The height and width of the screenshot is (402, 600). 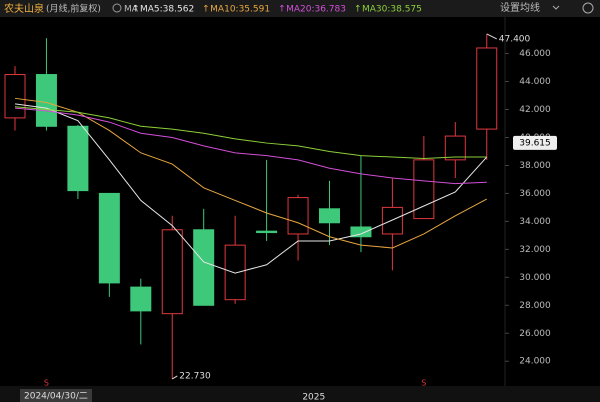 What do you see at coordinates (535, 362) in the screenshot?
I see `y-tick-label: 24.000` at bounding box center [535, 362].